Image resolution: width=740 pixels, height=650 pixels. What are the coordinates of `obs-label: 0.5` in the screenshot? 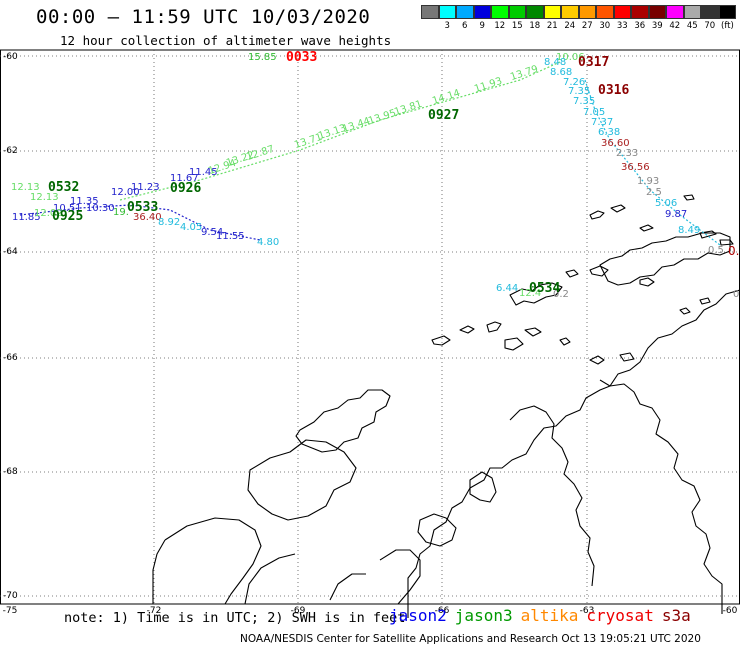 It's located at (716, 250).